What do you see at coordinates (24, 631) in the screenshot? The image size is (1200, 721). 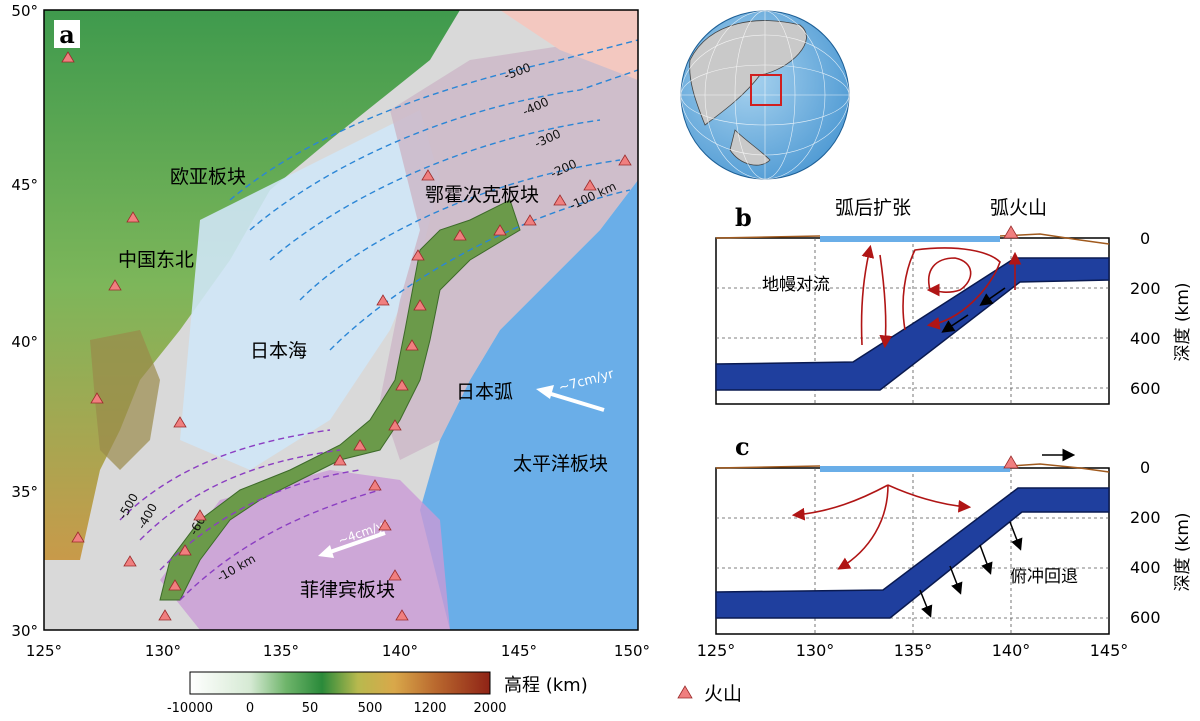 I see `lat-tick-label: 30°` at bounding box center [24, 631].